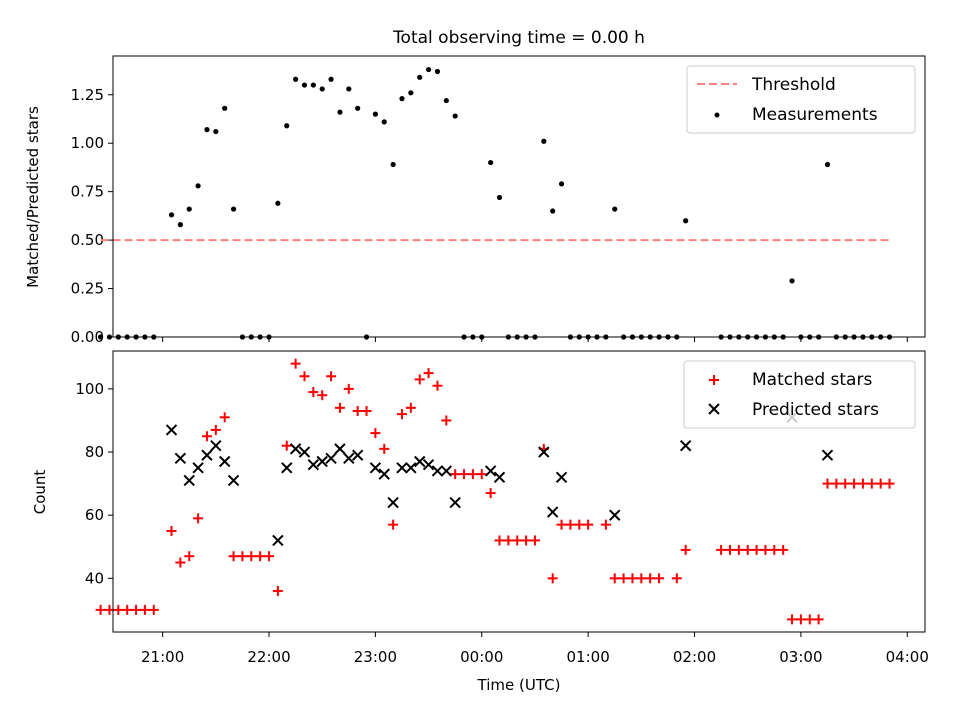 Image resolution: width=960 pixels, height=720 pixels. I want to click on bottom-x-tick-label: 23:00, so click(375, 657).